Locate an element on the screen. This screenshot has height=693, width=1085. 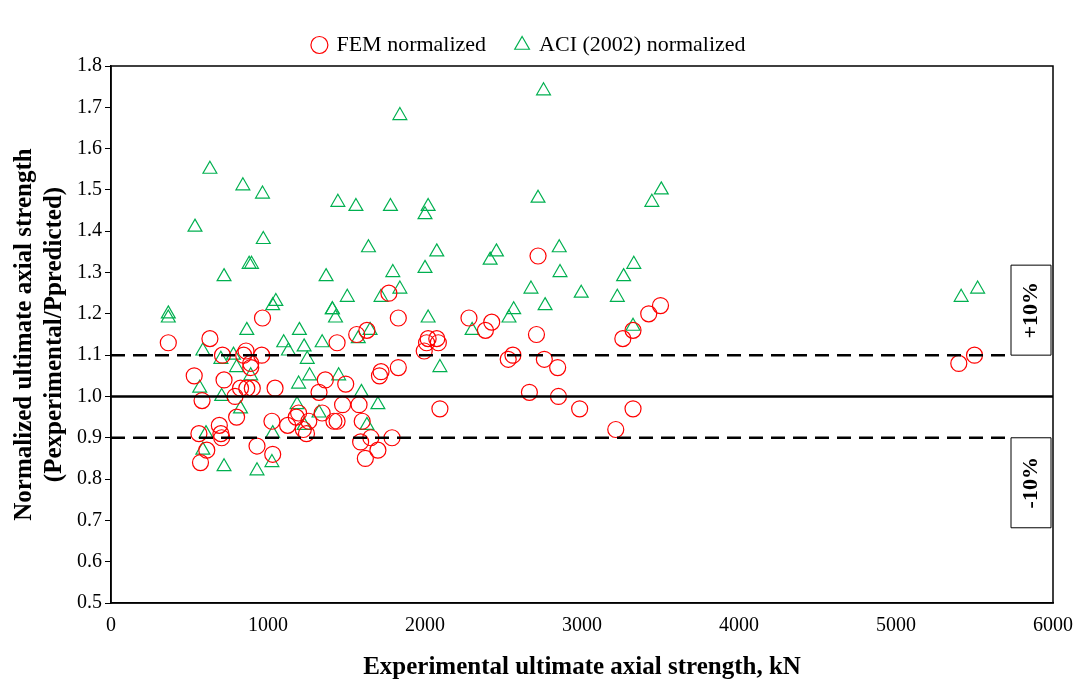
y-tick-label: 0.9 is located at coordinates (89, 436).